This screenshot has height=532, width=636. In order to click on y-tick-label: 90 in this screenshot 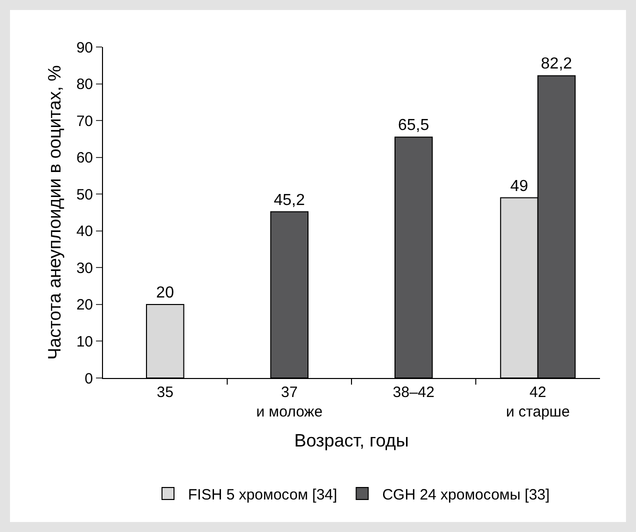, I will do `click(84, 47)`.